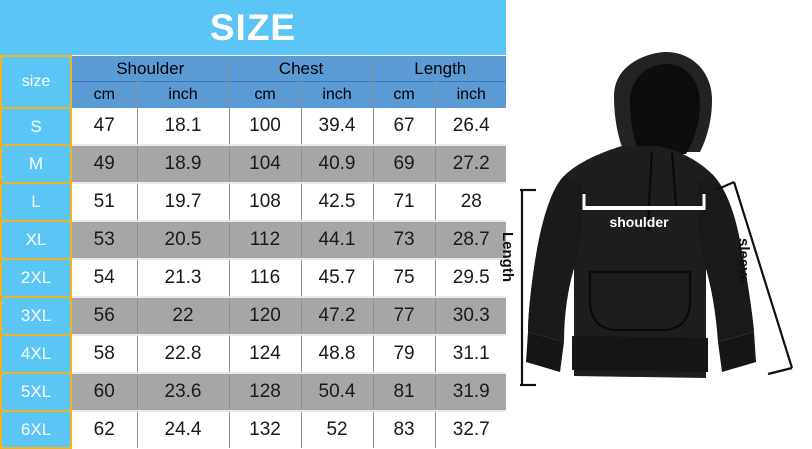 The width and height of the screenshot is (812, 449). What do you see at coordinates (337, 202) in the screenshot?
I see `cell-chest-inch: 42.5` at bounding box center [337, 202].